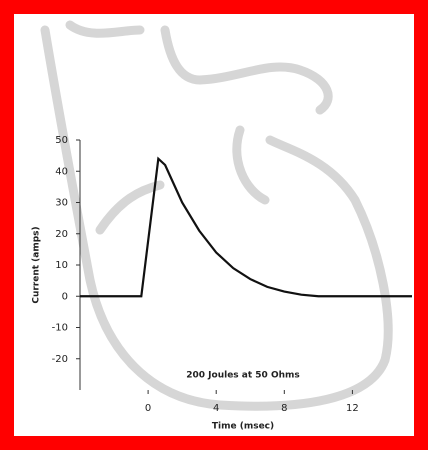  I want to click on x-axis-label: Time (msec), so click(243, 427).